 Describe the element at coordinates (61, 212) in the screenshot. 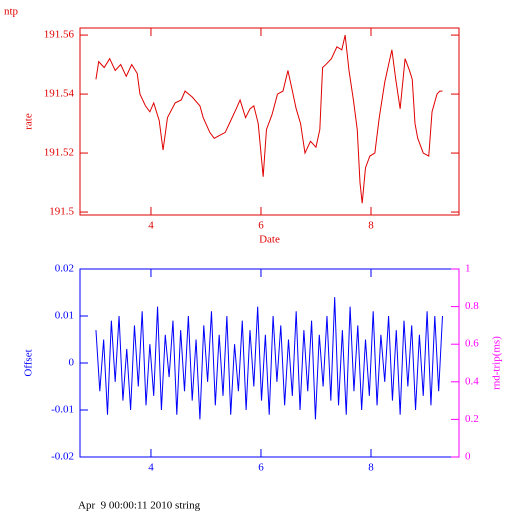

I see `y-tick-label: 191.5` at that location.